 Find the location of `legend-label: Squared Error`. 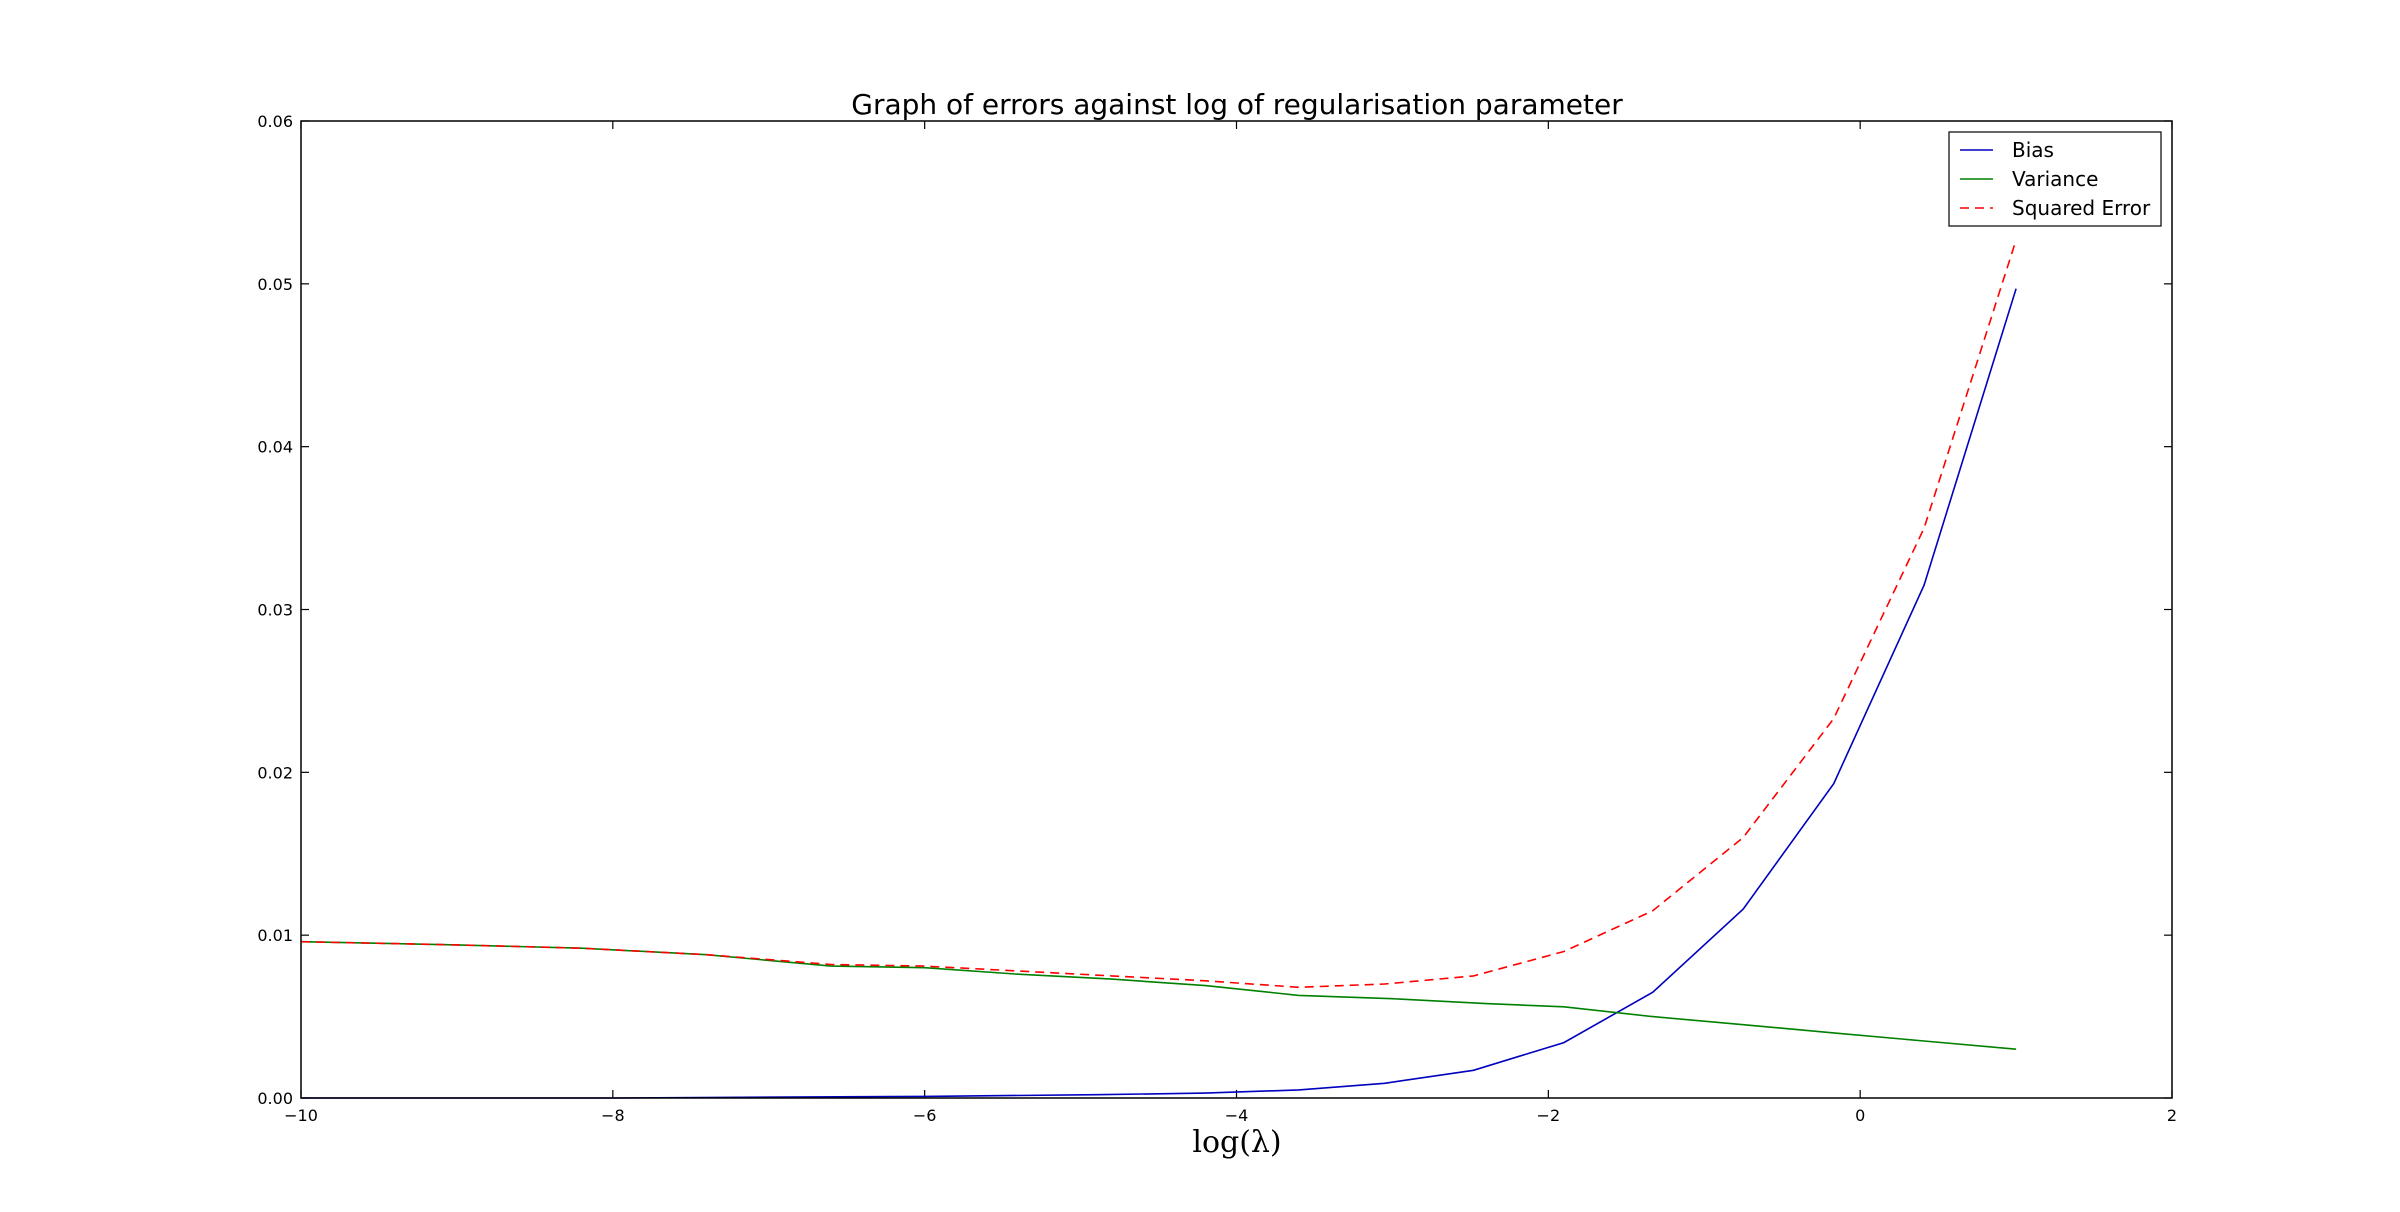

legend-label: Squared Error is located at coordinates (2081, 208).